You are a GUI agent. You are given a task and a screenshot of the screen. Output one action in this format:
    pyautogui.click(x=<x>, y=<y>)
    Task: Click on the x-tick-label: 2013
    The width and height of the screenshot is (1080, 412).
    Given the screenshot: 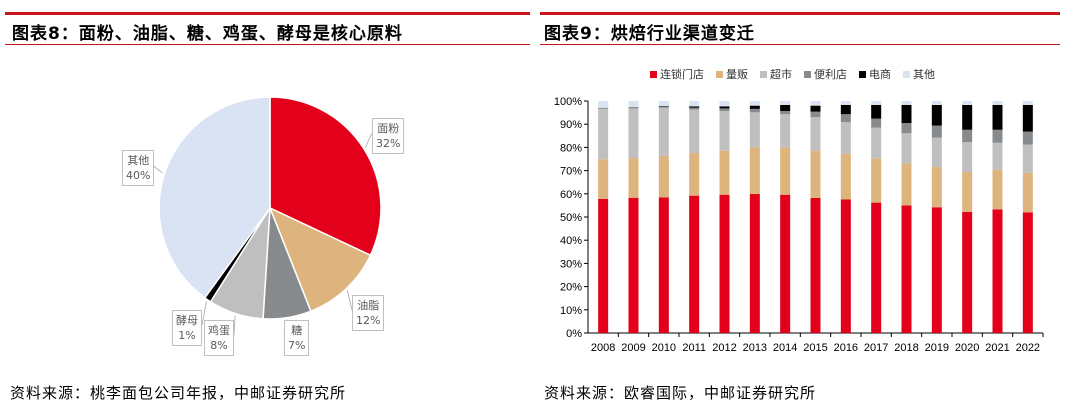 What is the action you would take?
    pyautogui.click(x=755, y=348)
    